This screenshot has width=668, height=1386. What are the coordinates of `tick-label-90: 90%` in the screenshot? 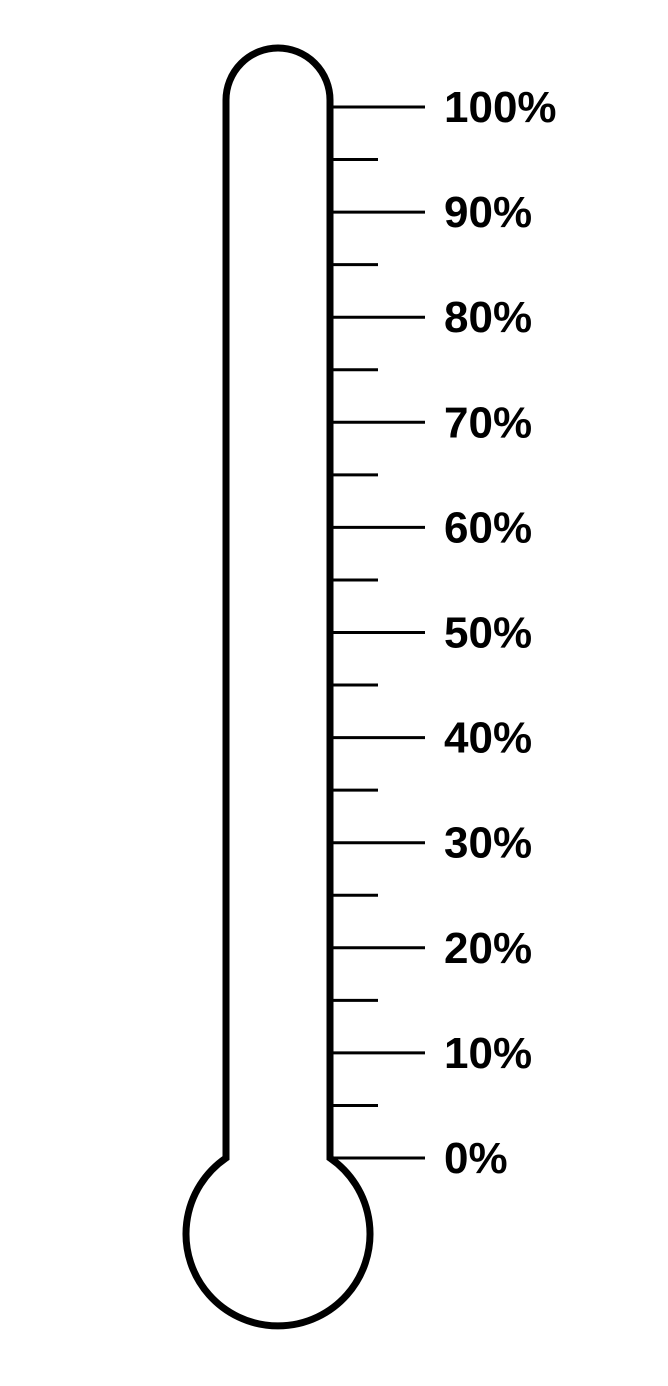 It's located at (488, 212).